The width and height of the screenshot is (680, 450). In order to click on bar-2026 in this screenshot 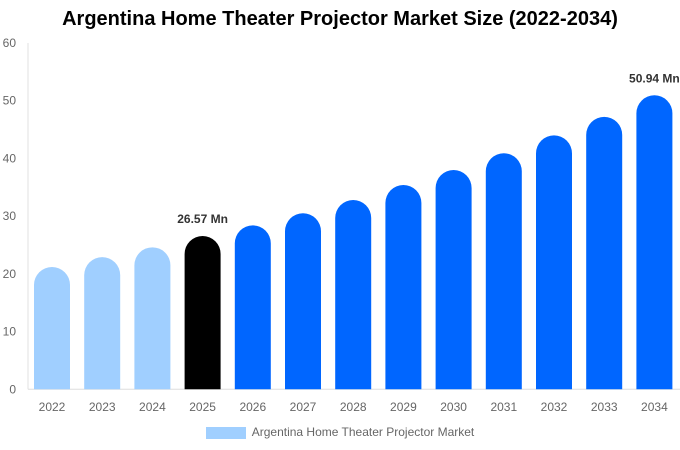, I will do `click(252, 307)`.